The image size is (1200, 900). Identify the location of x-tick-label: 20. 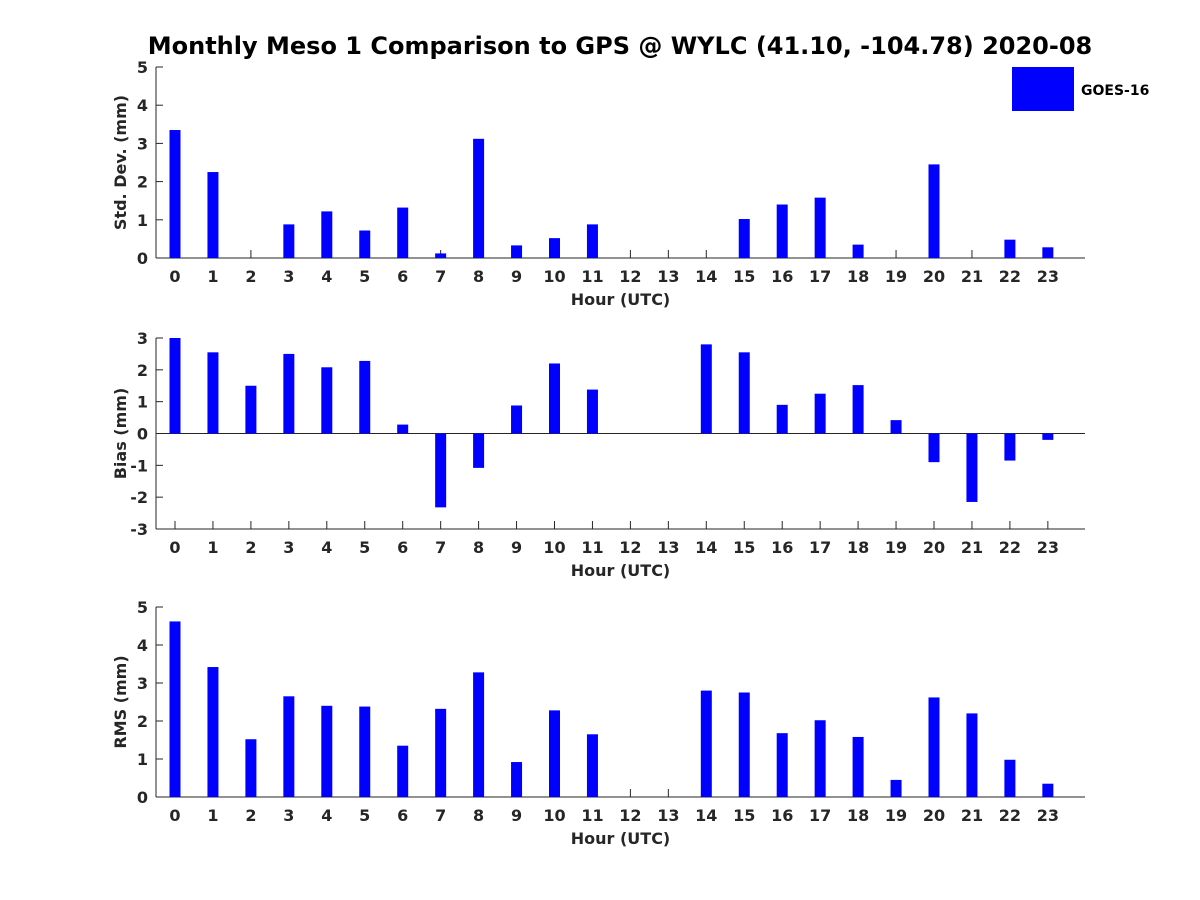
(934, 276).